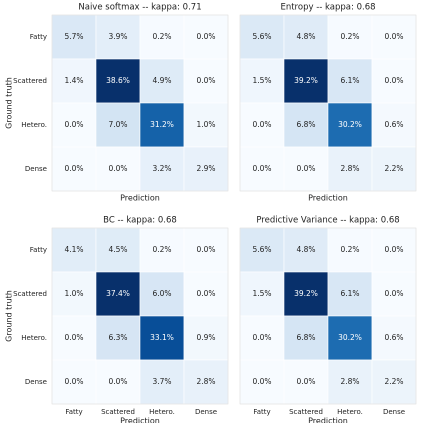 The width and height of the screenshot is (423, 423). I want to click on x-tick-label: Dense, so click(394, 412).